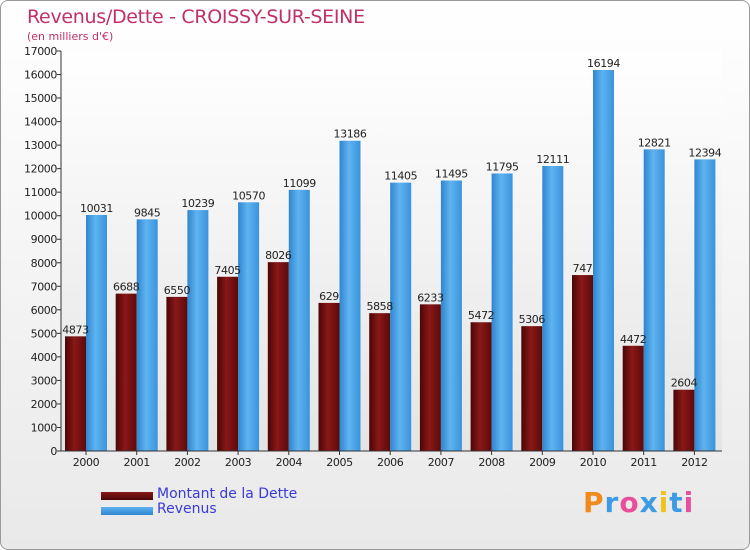 This screenshot has height=550, width=750. What do you see at coordinates (248, 195) in the screenshot?
I see `data-label-revenus: 10570` at bounding box center [248, 195].